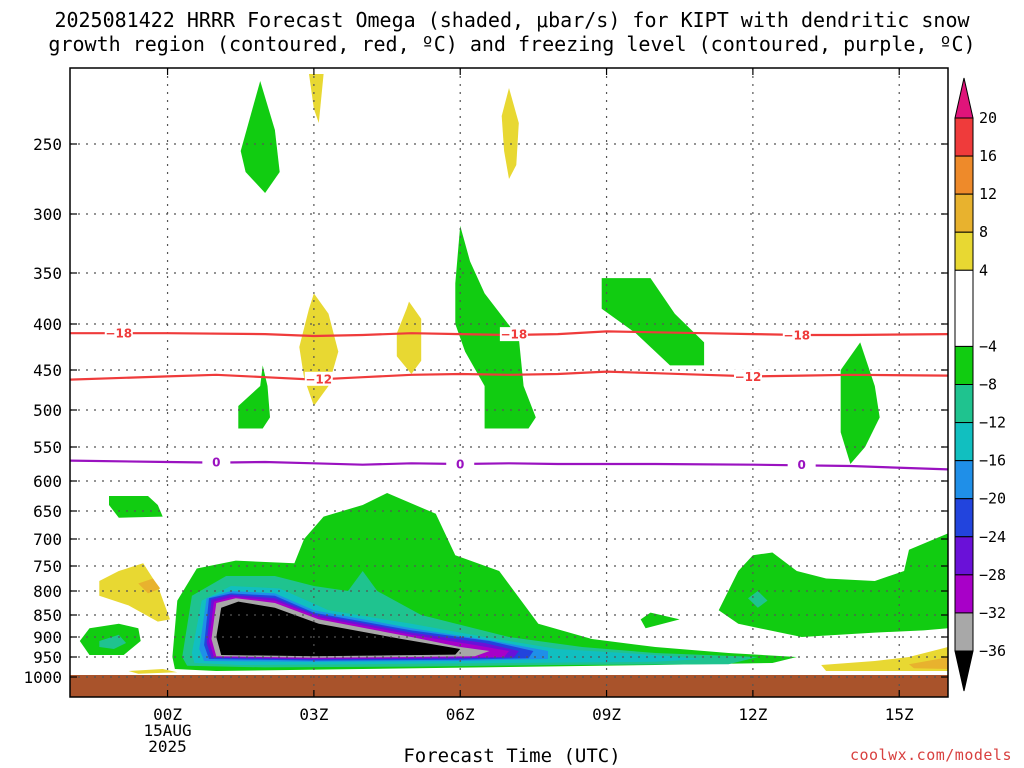  I want to click on omega-region-green-patch-upper-left, so click(260, 137).